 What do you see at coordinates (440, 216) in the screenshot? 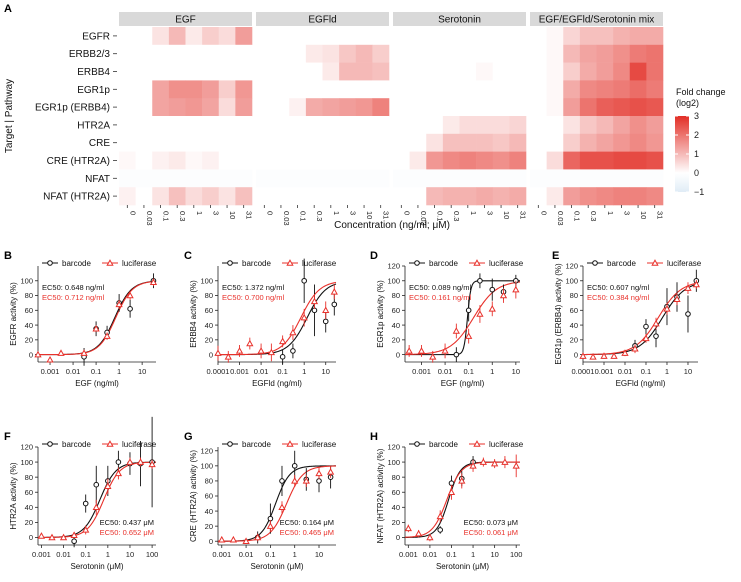
I see `heatmap-col-label: 0.1` at bounding box center [440, 216].